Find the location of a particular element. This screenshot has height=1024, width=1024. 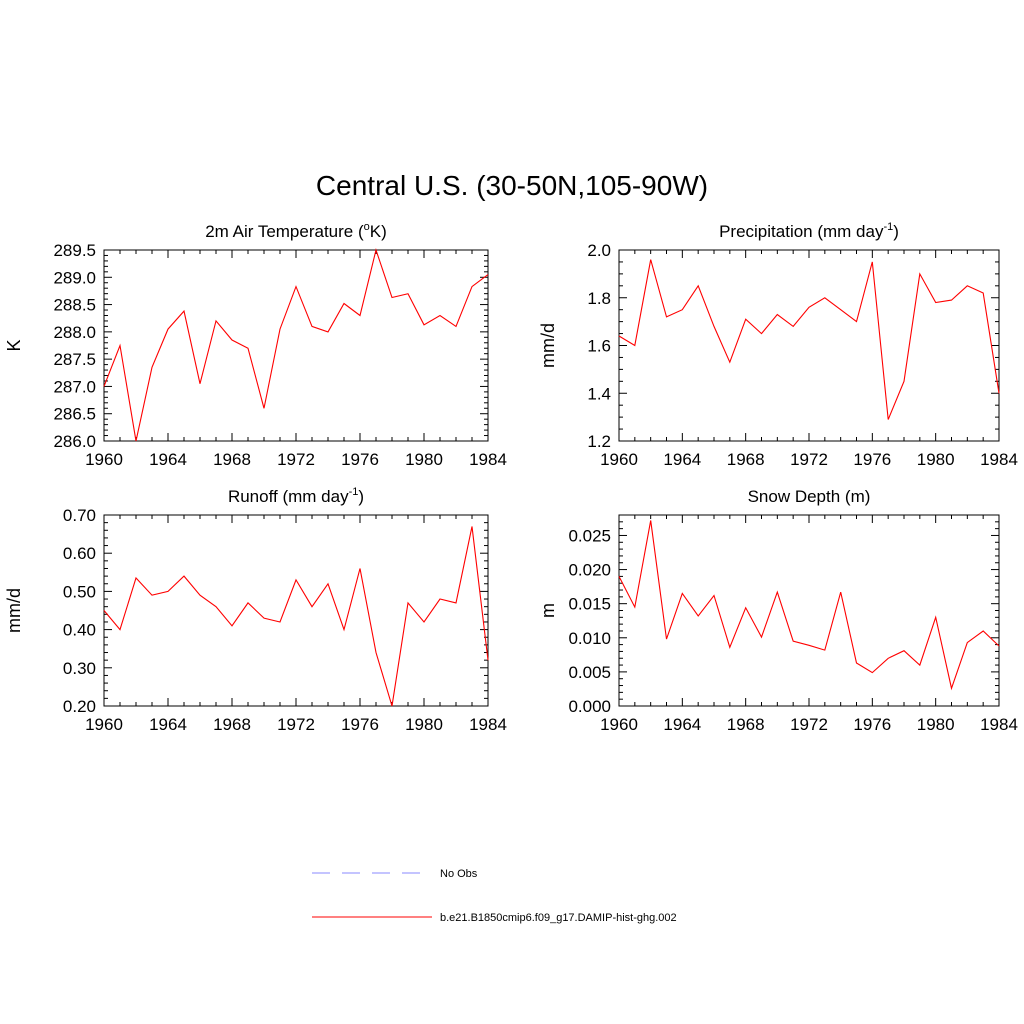

panel-2-x-tick-label: 1972 is located at coordinates (809, 459).